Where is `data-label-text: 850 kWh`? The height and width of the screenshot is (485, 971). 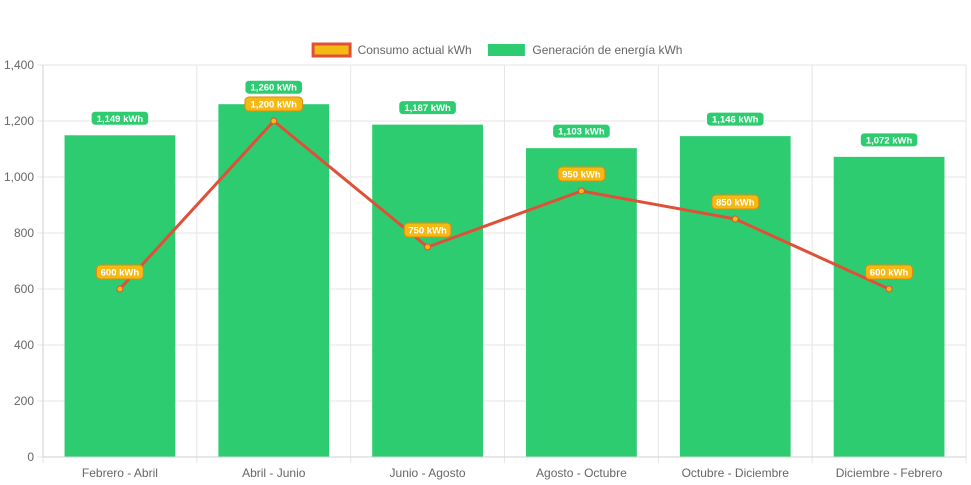
data-label-text: 850 kWh is located at coordinates (735, 203).